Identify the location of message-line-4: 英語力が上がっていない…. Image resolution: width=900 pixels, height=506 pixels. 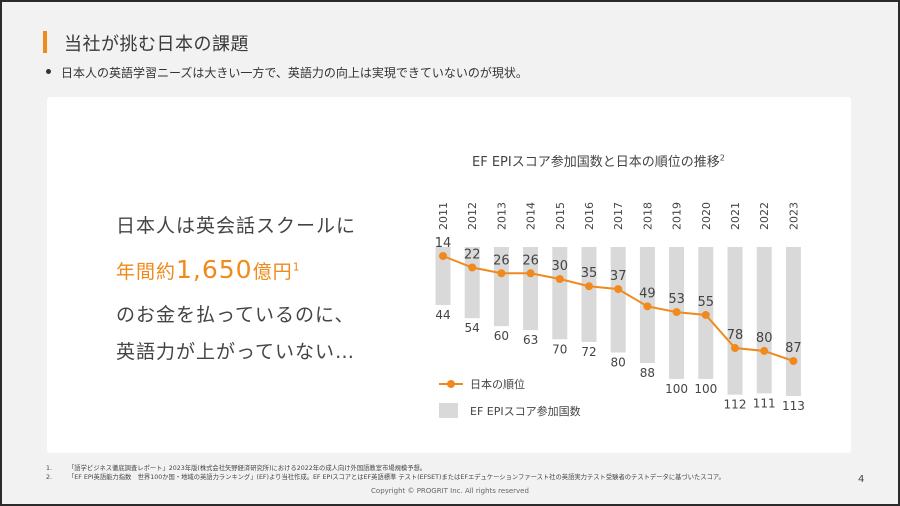
(236, 352).